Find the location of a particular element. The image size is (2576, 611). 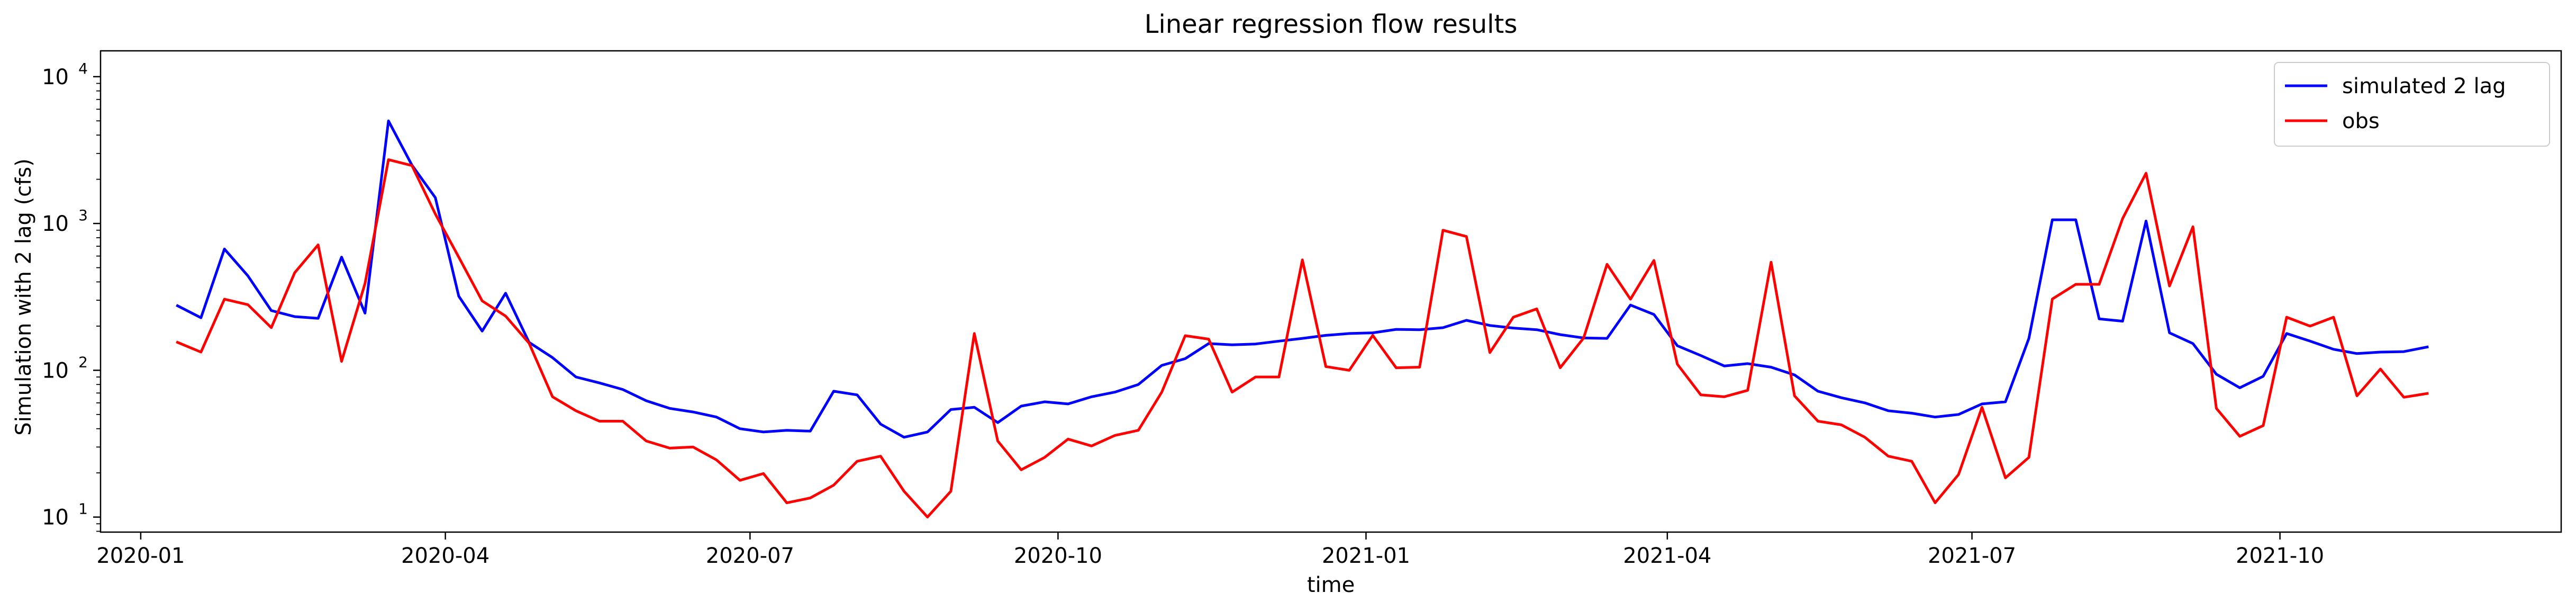

legend-box is located at coordinates (2412, 104).